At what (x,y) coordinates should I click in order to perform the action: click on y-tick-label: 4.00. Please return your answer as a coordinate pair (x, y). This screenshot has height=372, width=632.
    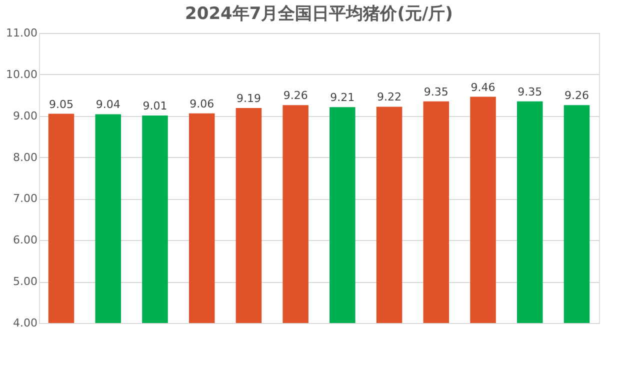
    Looking at the image, I should click on (25, 323).